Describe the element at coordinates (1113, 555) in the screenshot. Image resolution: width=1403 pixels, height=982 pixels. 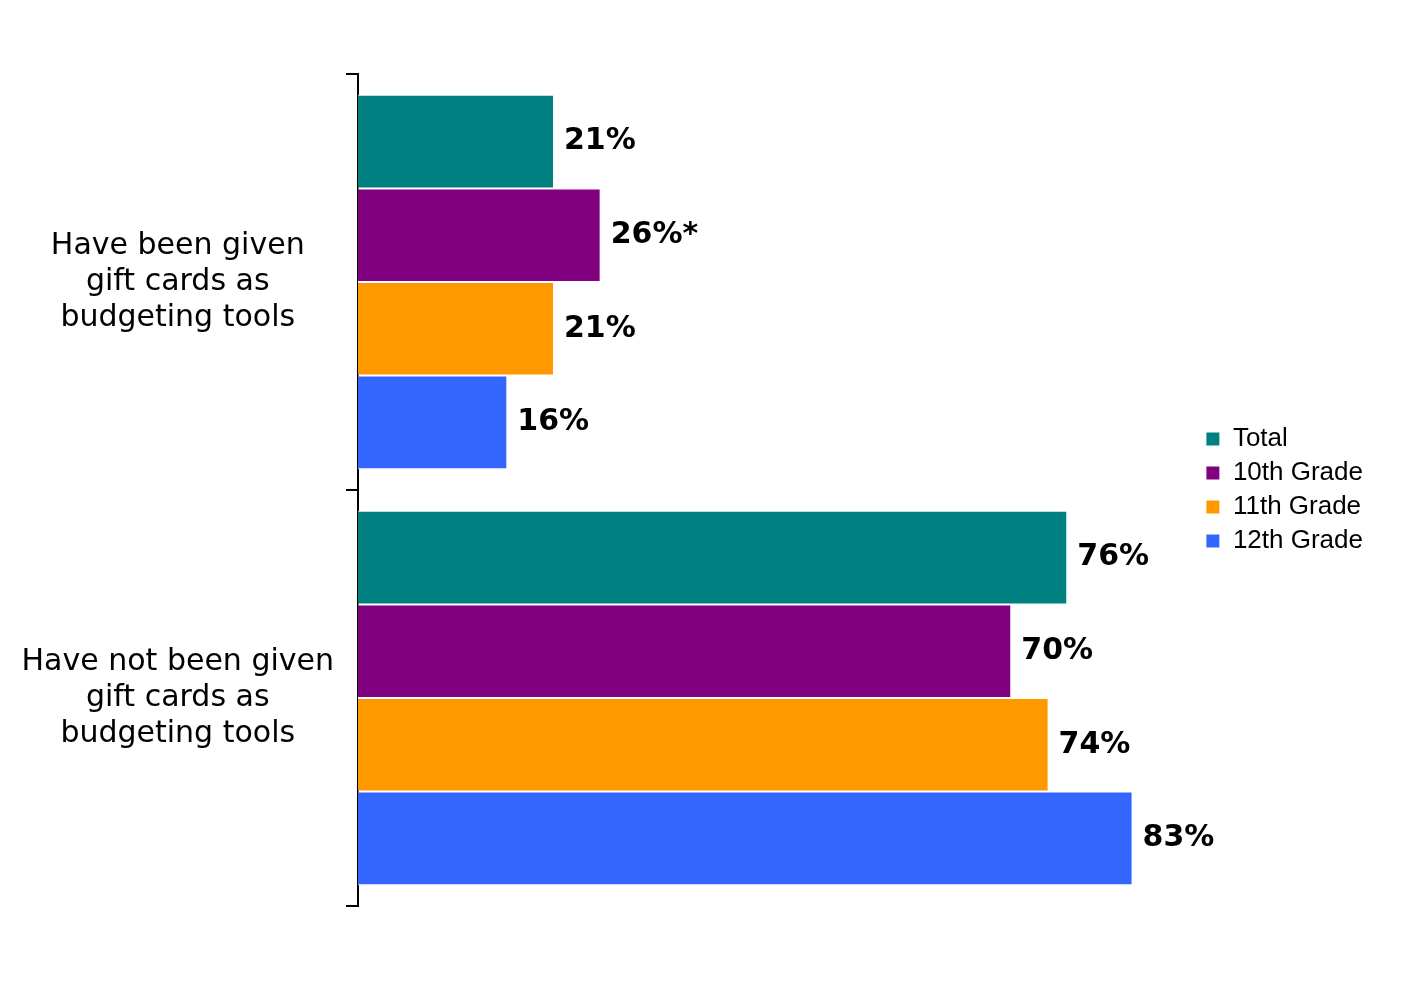
I see `data-label: 76%` at that location.